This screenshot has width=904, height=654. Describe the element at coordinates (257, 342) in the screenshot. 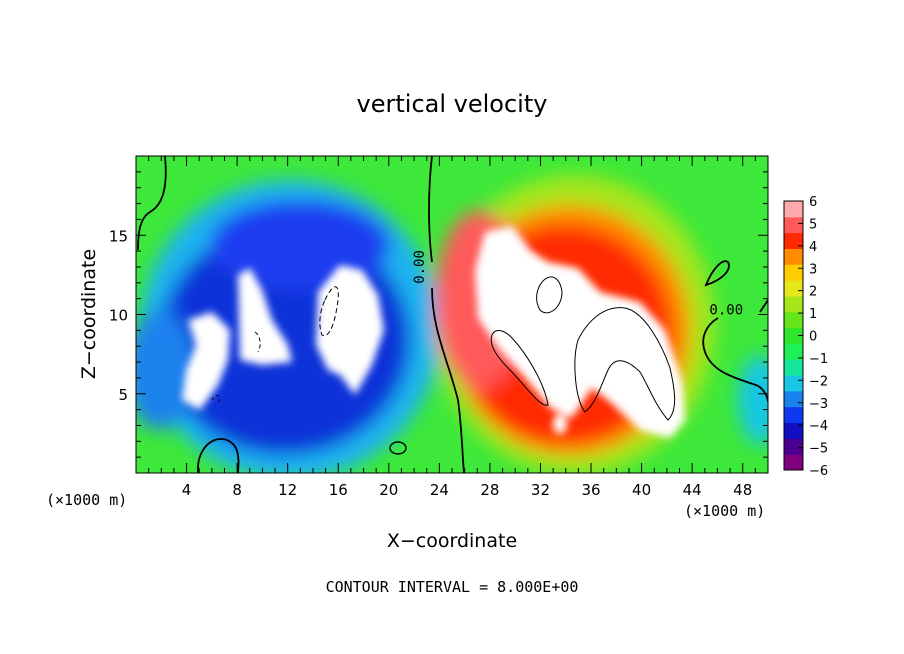

I see `downdraft-contour-b` at that location.